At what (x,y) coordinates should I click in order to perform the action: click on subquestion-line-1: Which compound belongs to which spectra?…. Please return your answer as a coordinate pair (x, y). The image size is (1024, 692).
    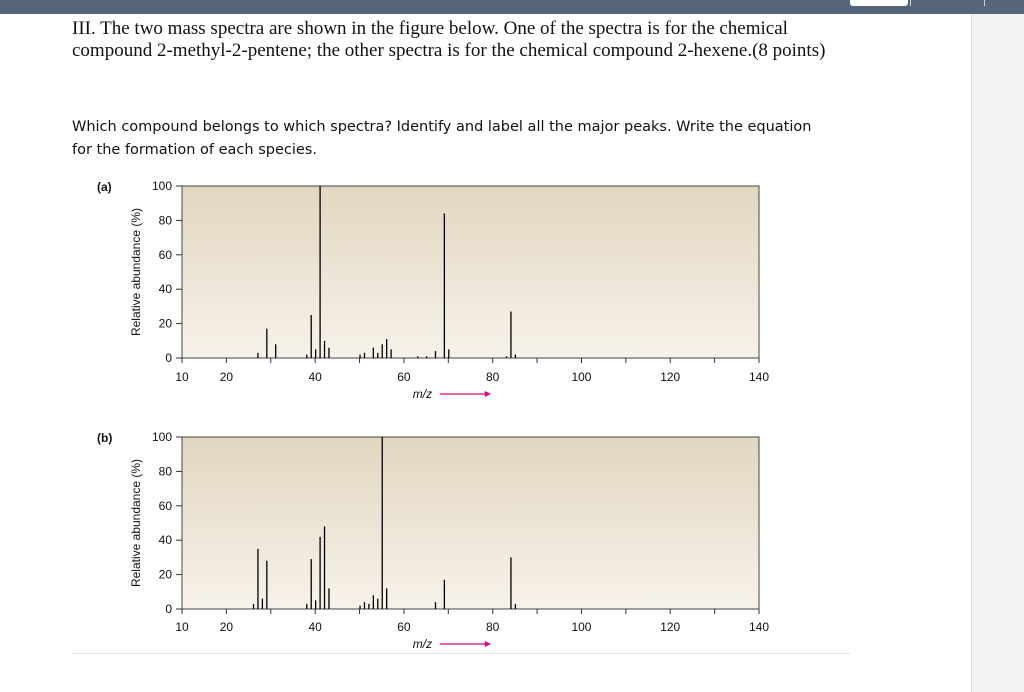
    Looking at the image, I should click on (442, 127).